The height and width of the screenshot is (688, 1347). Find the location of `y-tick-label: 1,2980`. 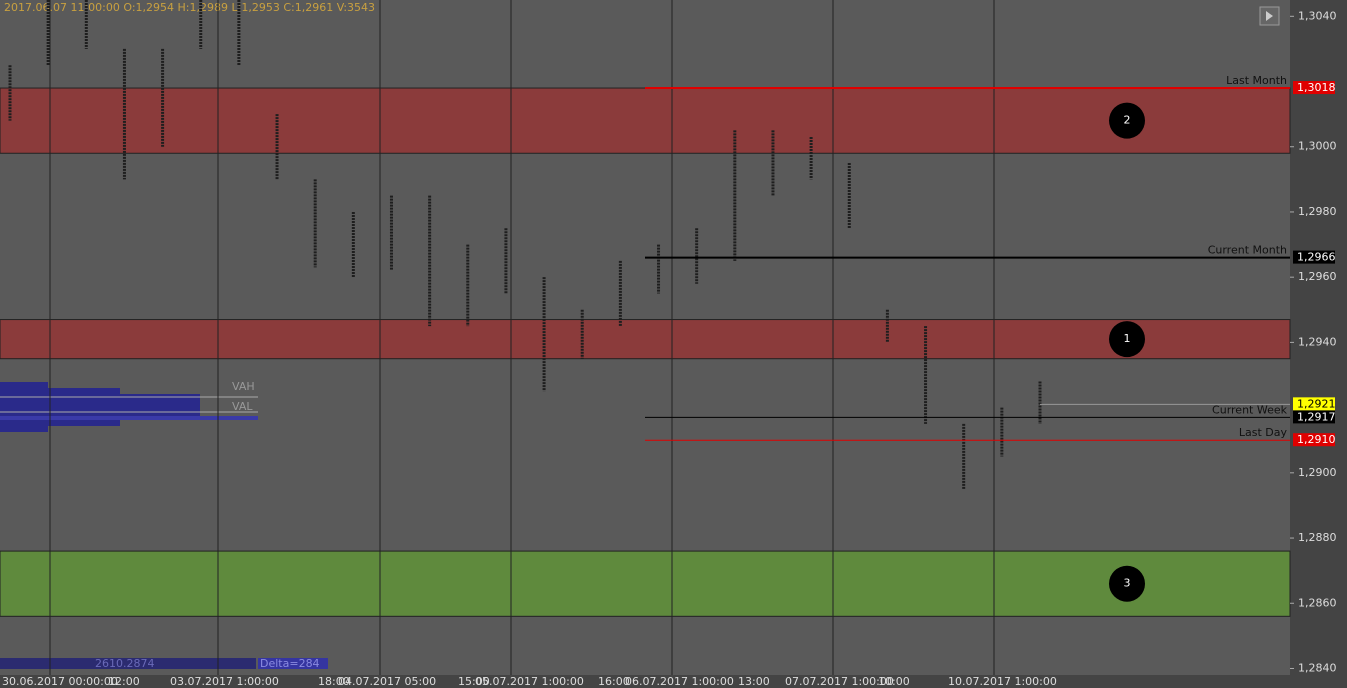

y-tick-label: 1,2980 is located at coordinates (1317, 211).